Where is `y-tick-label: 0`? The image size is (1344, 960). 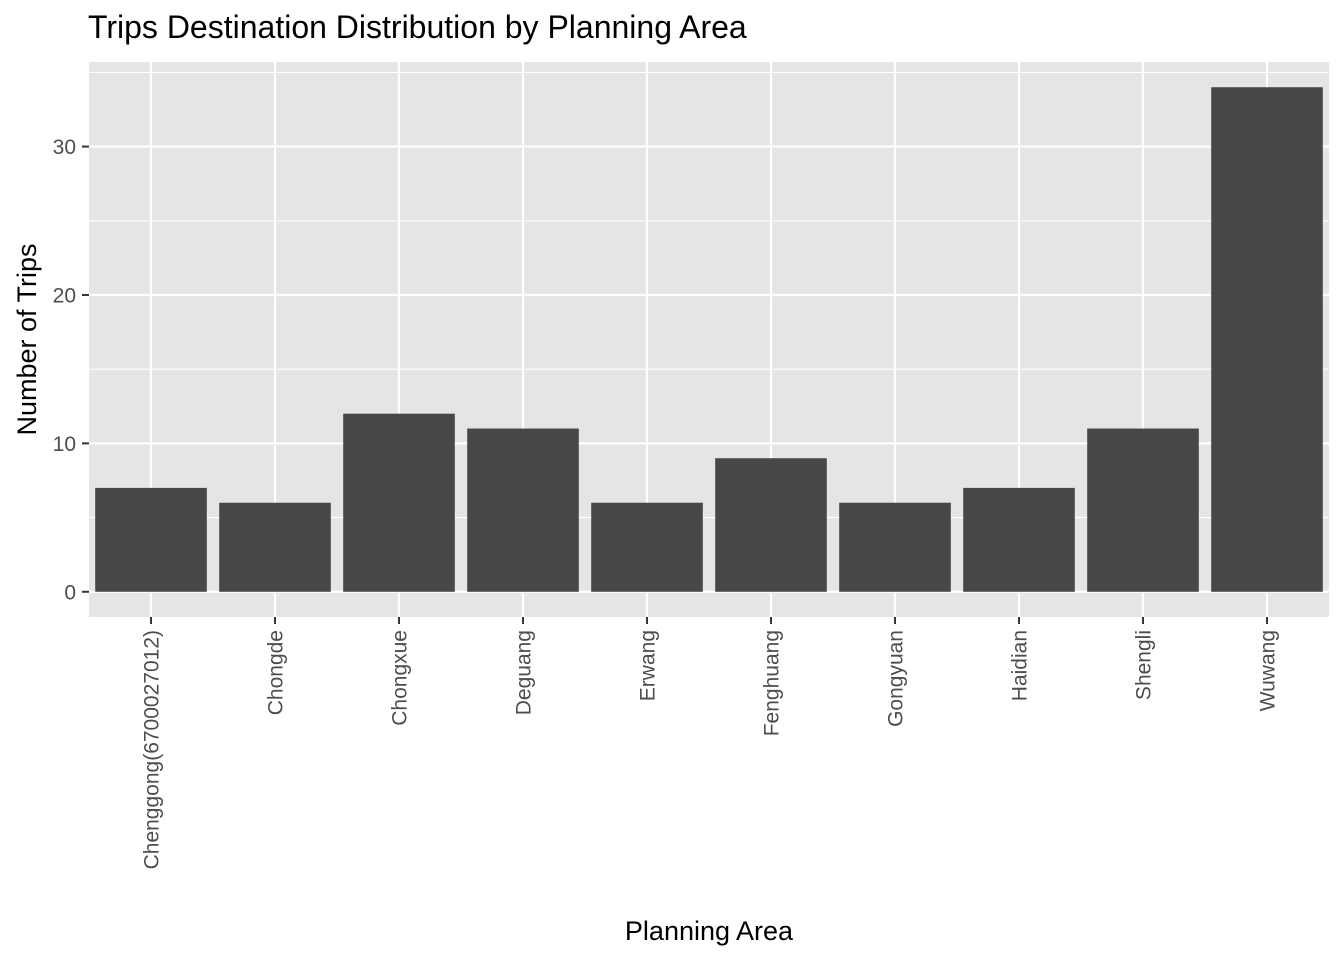
y-tick-label: 0 is located at coordinates (70, 592).